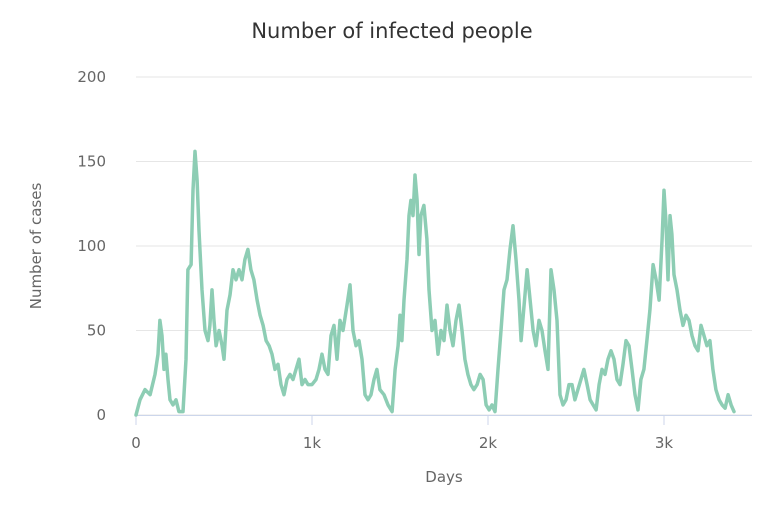  What do you see at coordinates (488, 443) in the screenshot?
I see `x-tick-label: 2k` at bounding box center [488, 443].